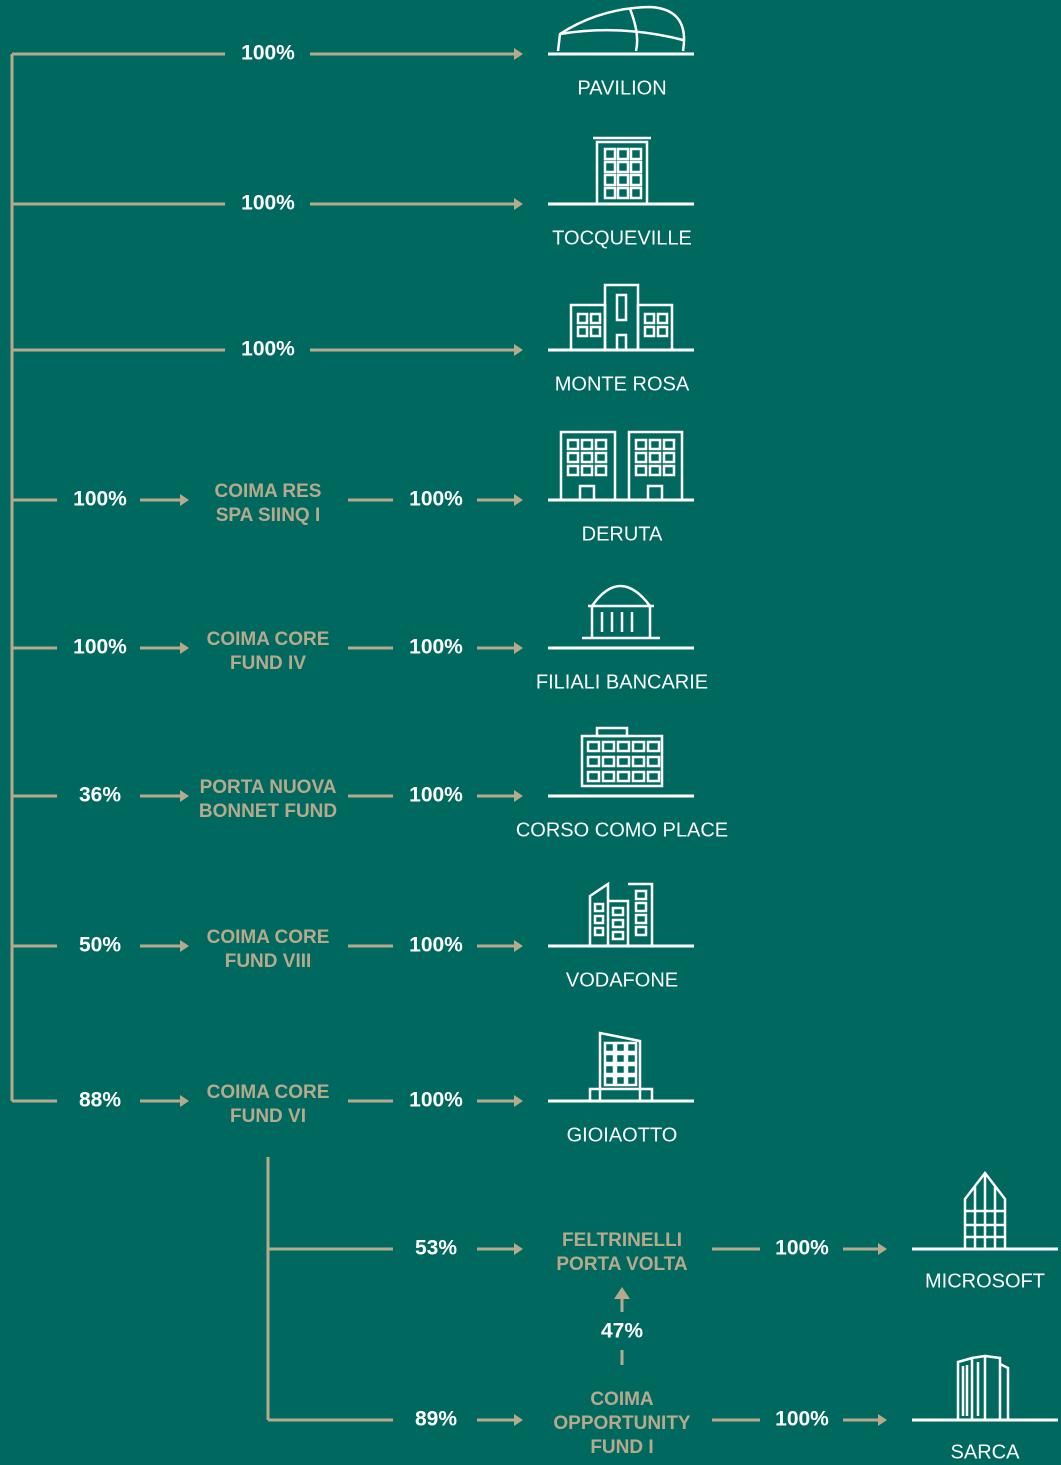  I want to click on asset-name: TOCQUEVILLE, so click(622, 238).